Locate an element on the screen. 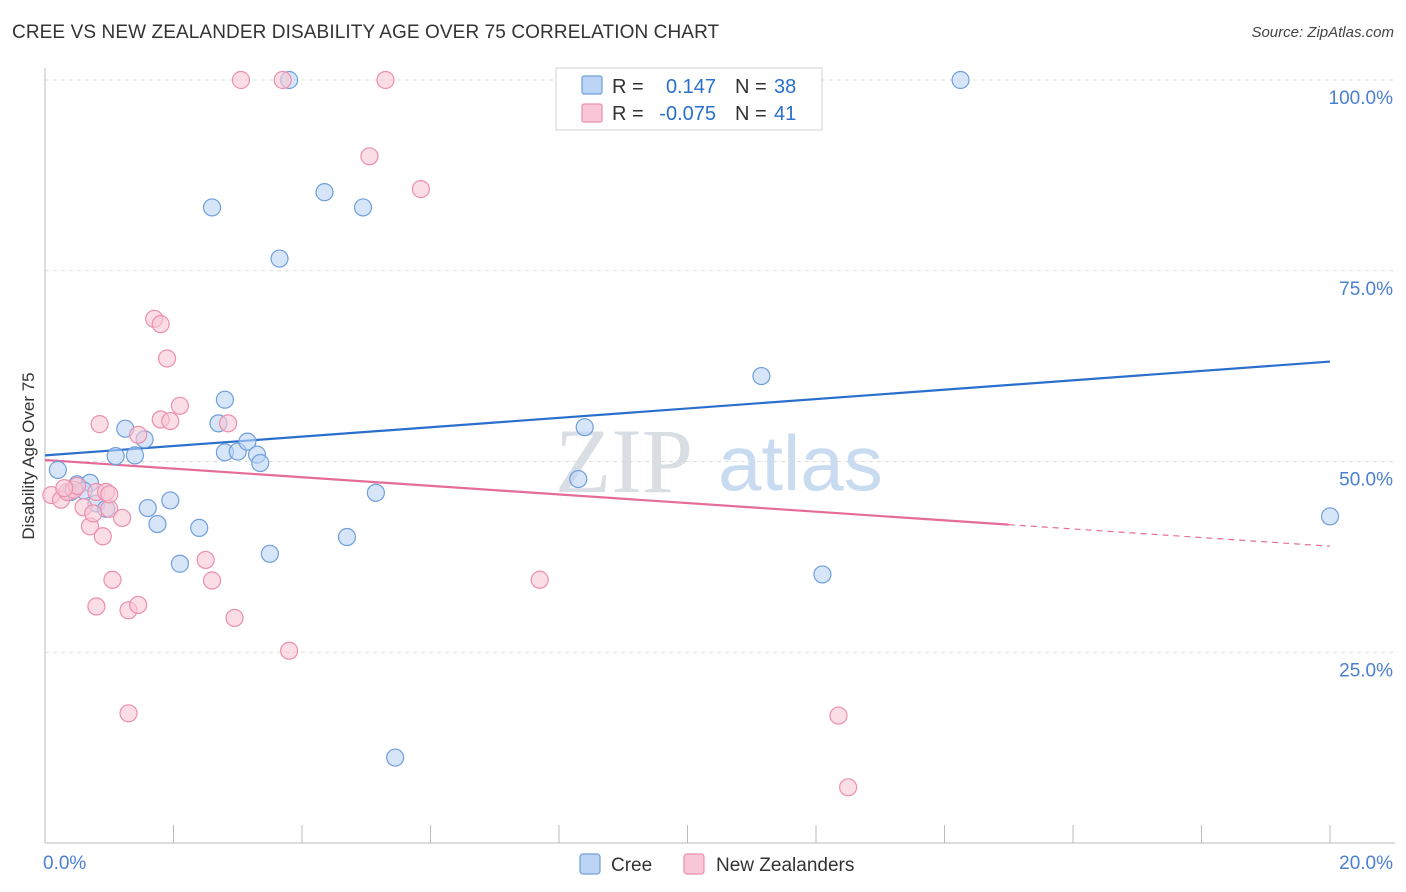 Image resolution: width=1406 pixels, height=892 pixels. legend-n-label-nz: N = is located at coordinates (751, 114).